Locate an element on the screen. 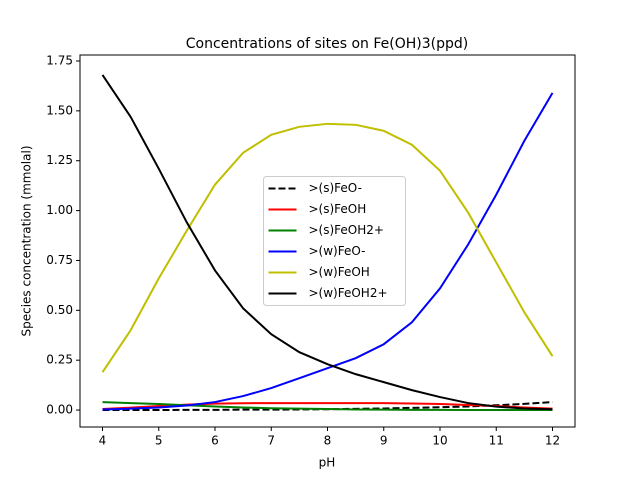 The width and height of the screenshot is (640, 480). x-tick-label: 11 is located at coordinates (496, 441).